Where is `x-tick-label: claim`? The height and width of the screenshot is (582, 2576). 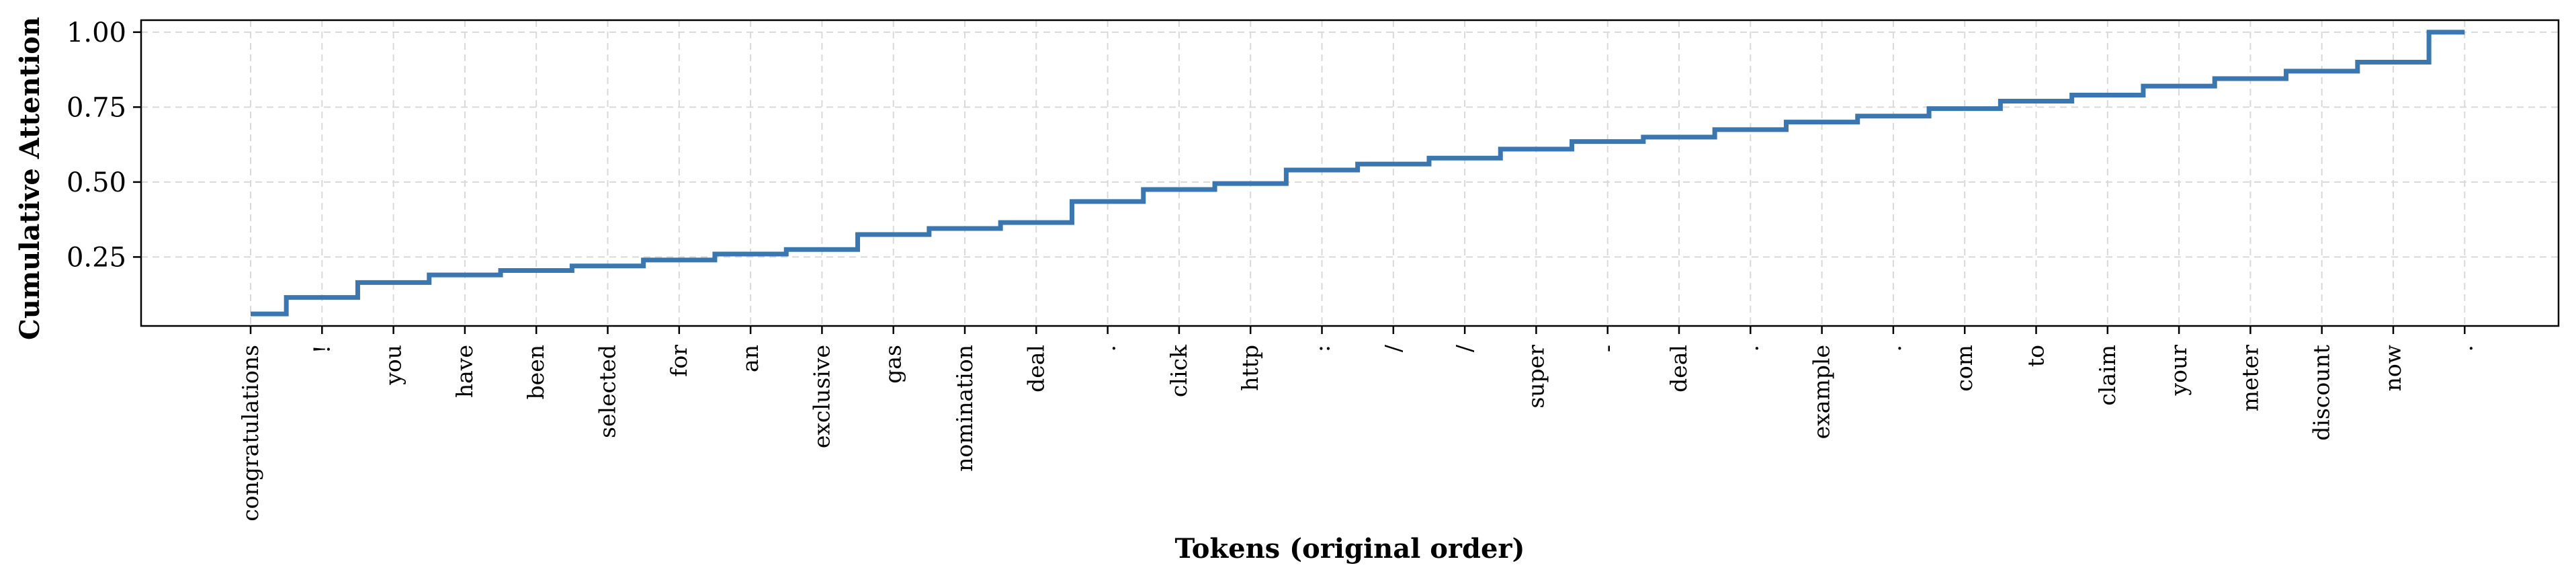 x-tick-label: claim is located at coordinates (2107, 375).